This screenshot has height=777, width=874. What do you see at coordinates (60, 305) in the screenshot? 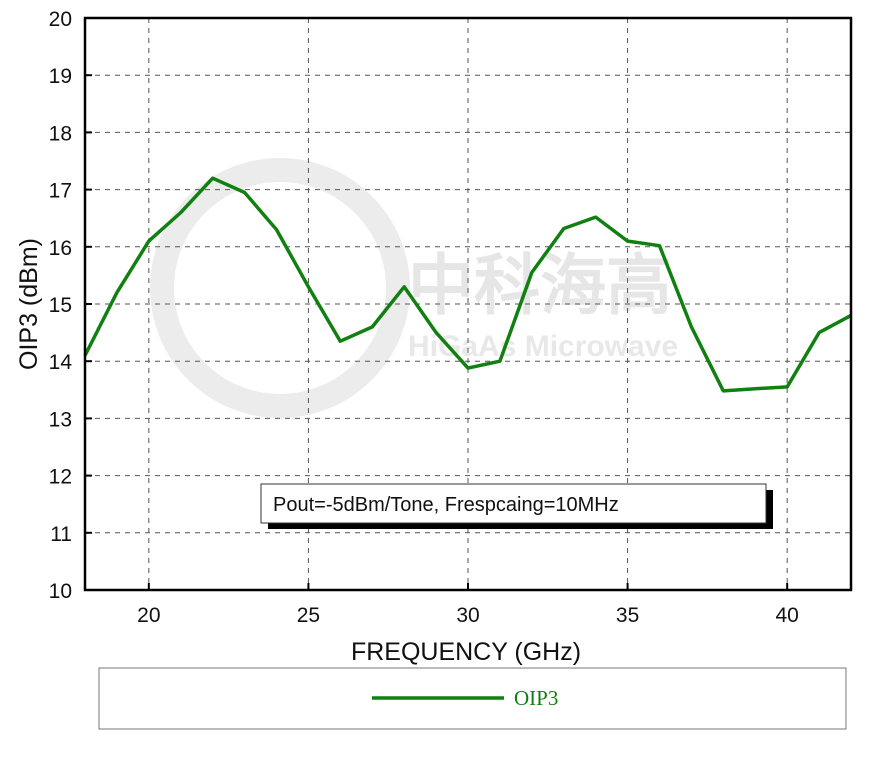
I see `y-tick-label: 15` at bounding box center [60, 305].